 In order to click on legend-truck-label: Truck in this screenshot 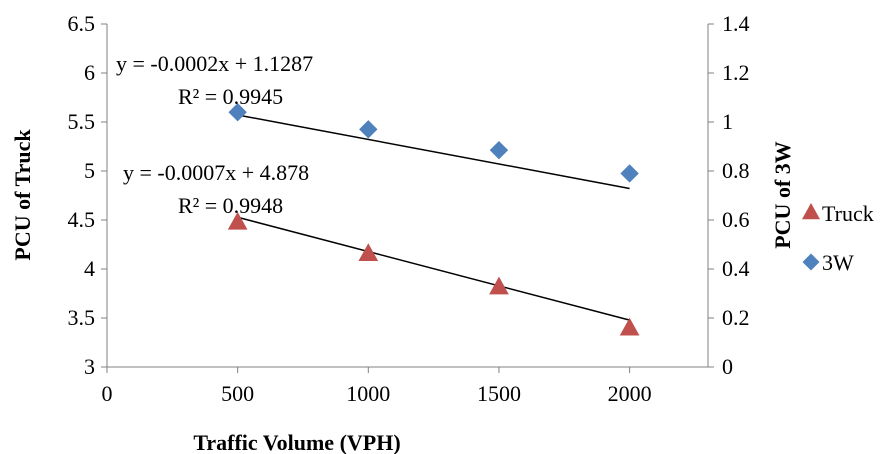, I will do `click(848, 213)`.